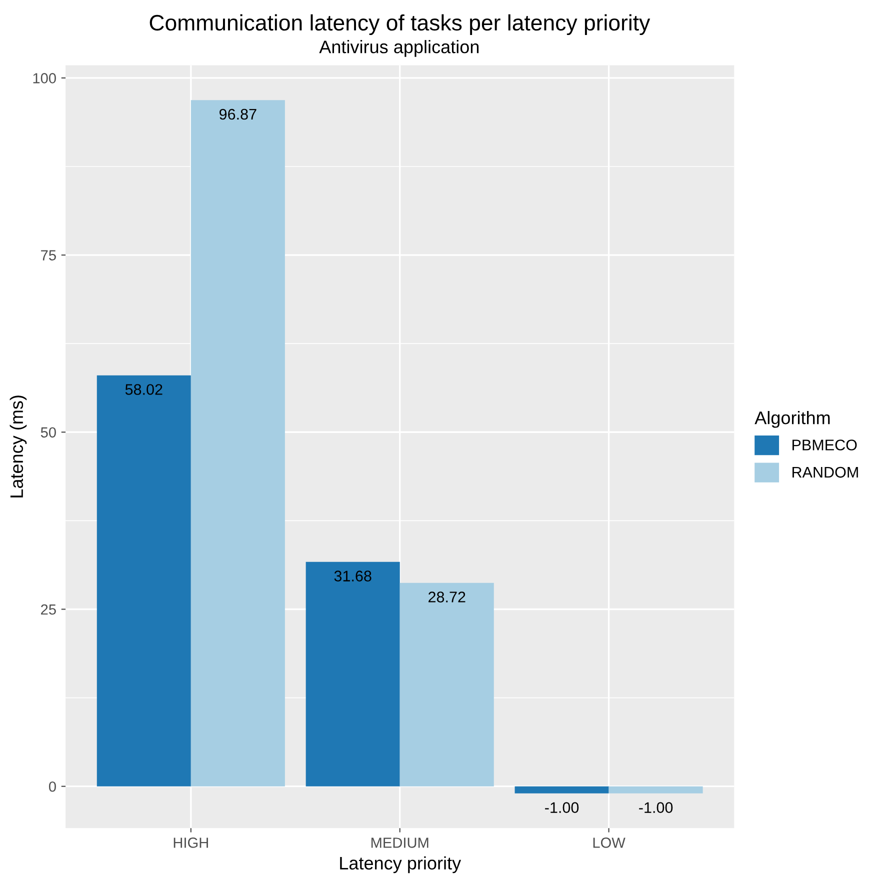 Image resolution: width=874 pixels, height=881 pixels. I want to click on legend-label: RANDOM, so click(825, 472).